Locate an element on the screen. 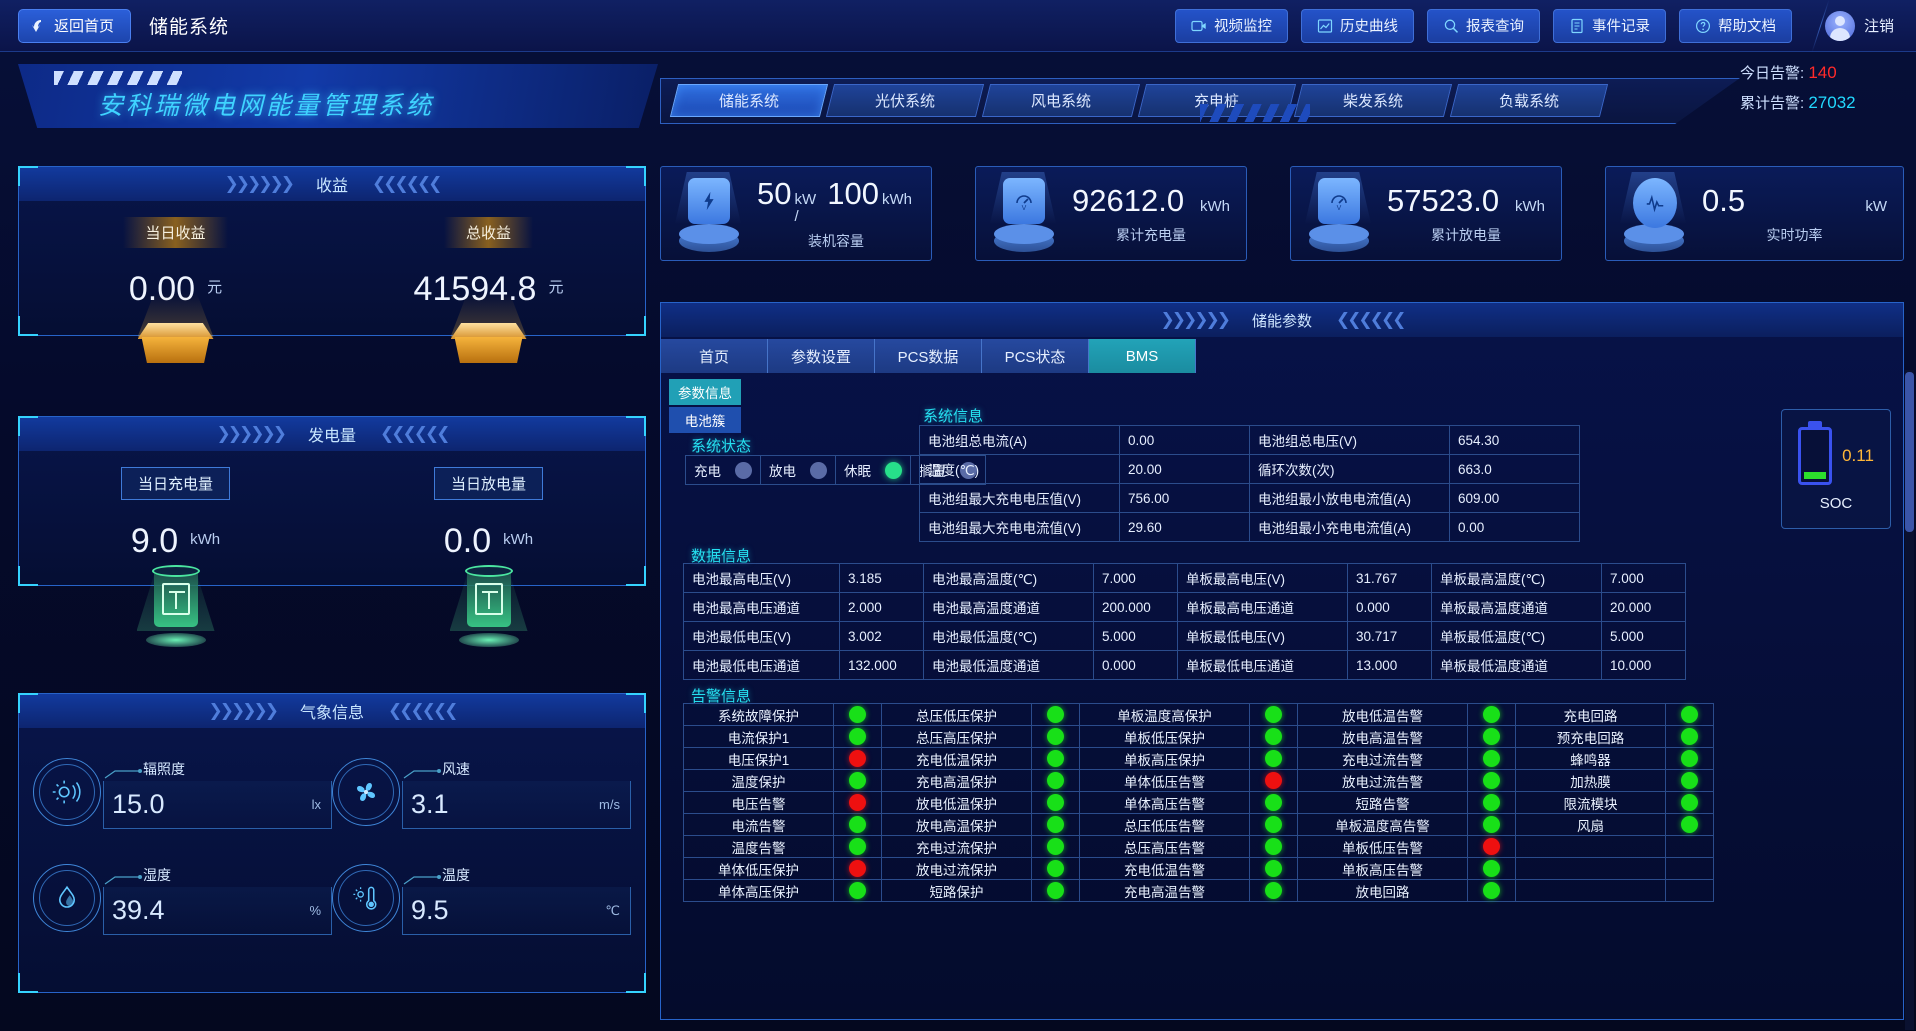 The width and height of the screenshot is (1916, 1031). weather-panel-header: ❯❯❯❯❯❯ 气象信息 ❮❮❮❮❮❮ is located at coordinates (332, 711).